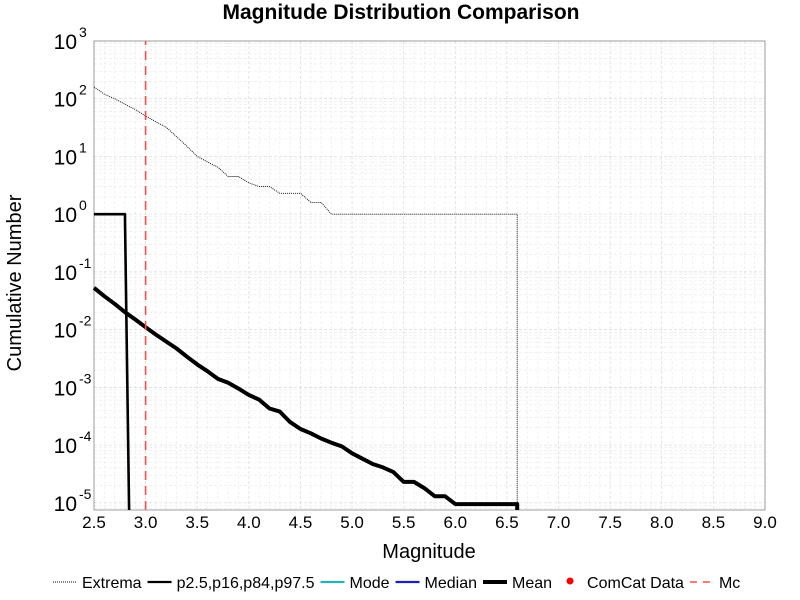 The width and height of the screenshot is (800, 600). I want to click on x-tick-label: 6.5, so click(507, 522).